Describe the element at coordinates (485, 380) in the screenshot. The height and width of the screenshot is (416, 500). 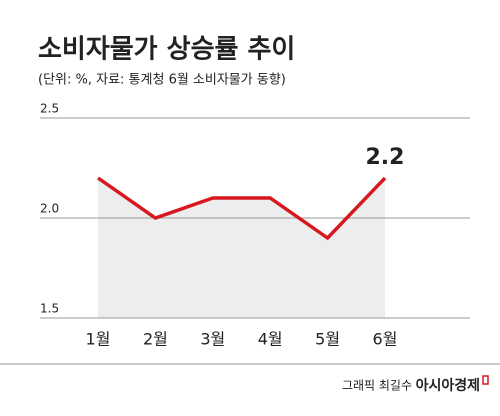
I see `brand-icon` at that location.